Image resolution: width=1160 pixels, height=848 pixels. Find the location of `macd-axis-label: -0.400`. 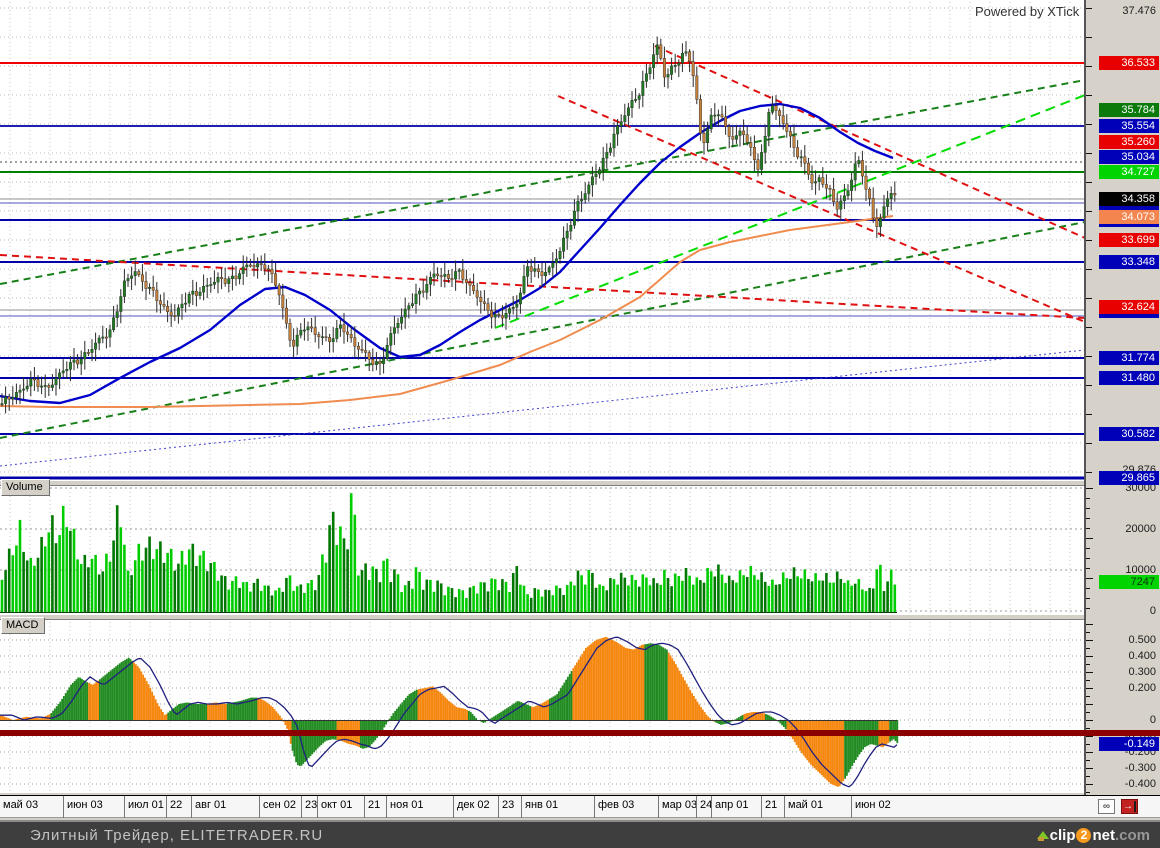

macd-axis-label: -0.400 is located at coordinates (1140, 784).